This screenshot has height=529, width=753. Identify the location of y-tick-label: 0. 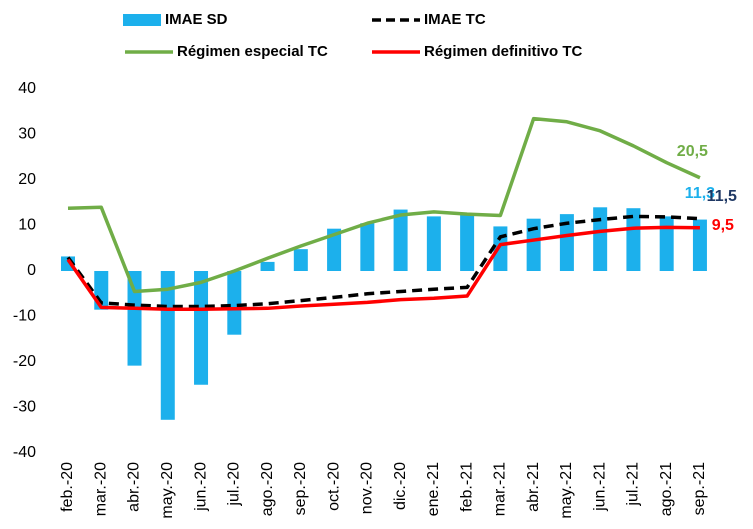
(31, 270).